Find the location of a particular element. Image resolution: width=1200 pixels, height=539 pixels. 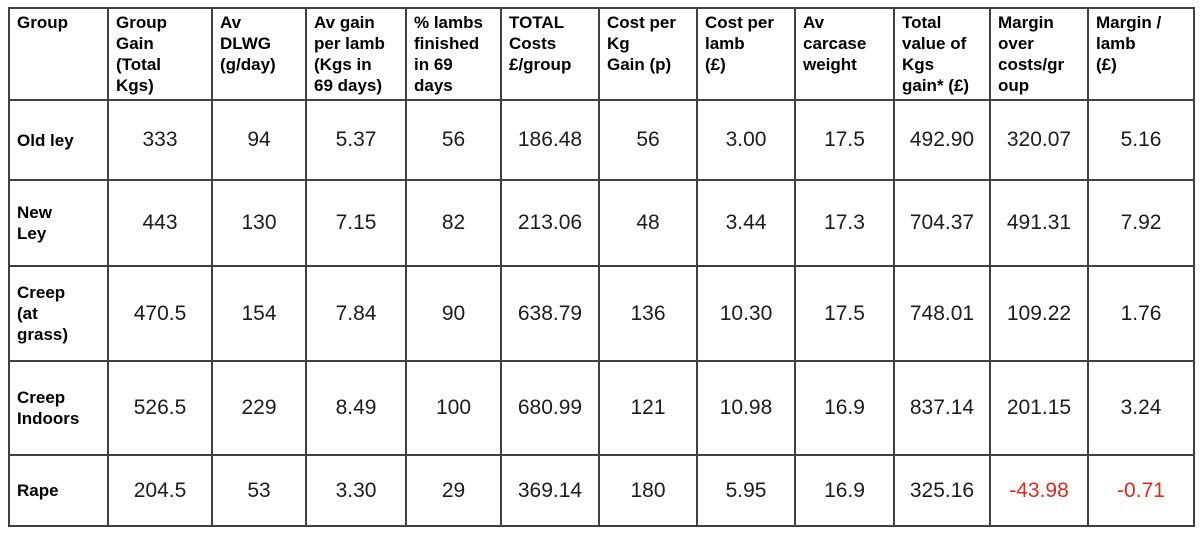

data-cell: 109.22 is located at coordinates (1039, 313).